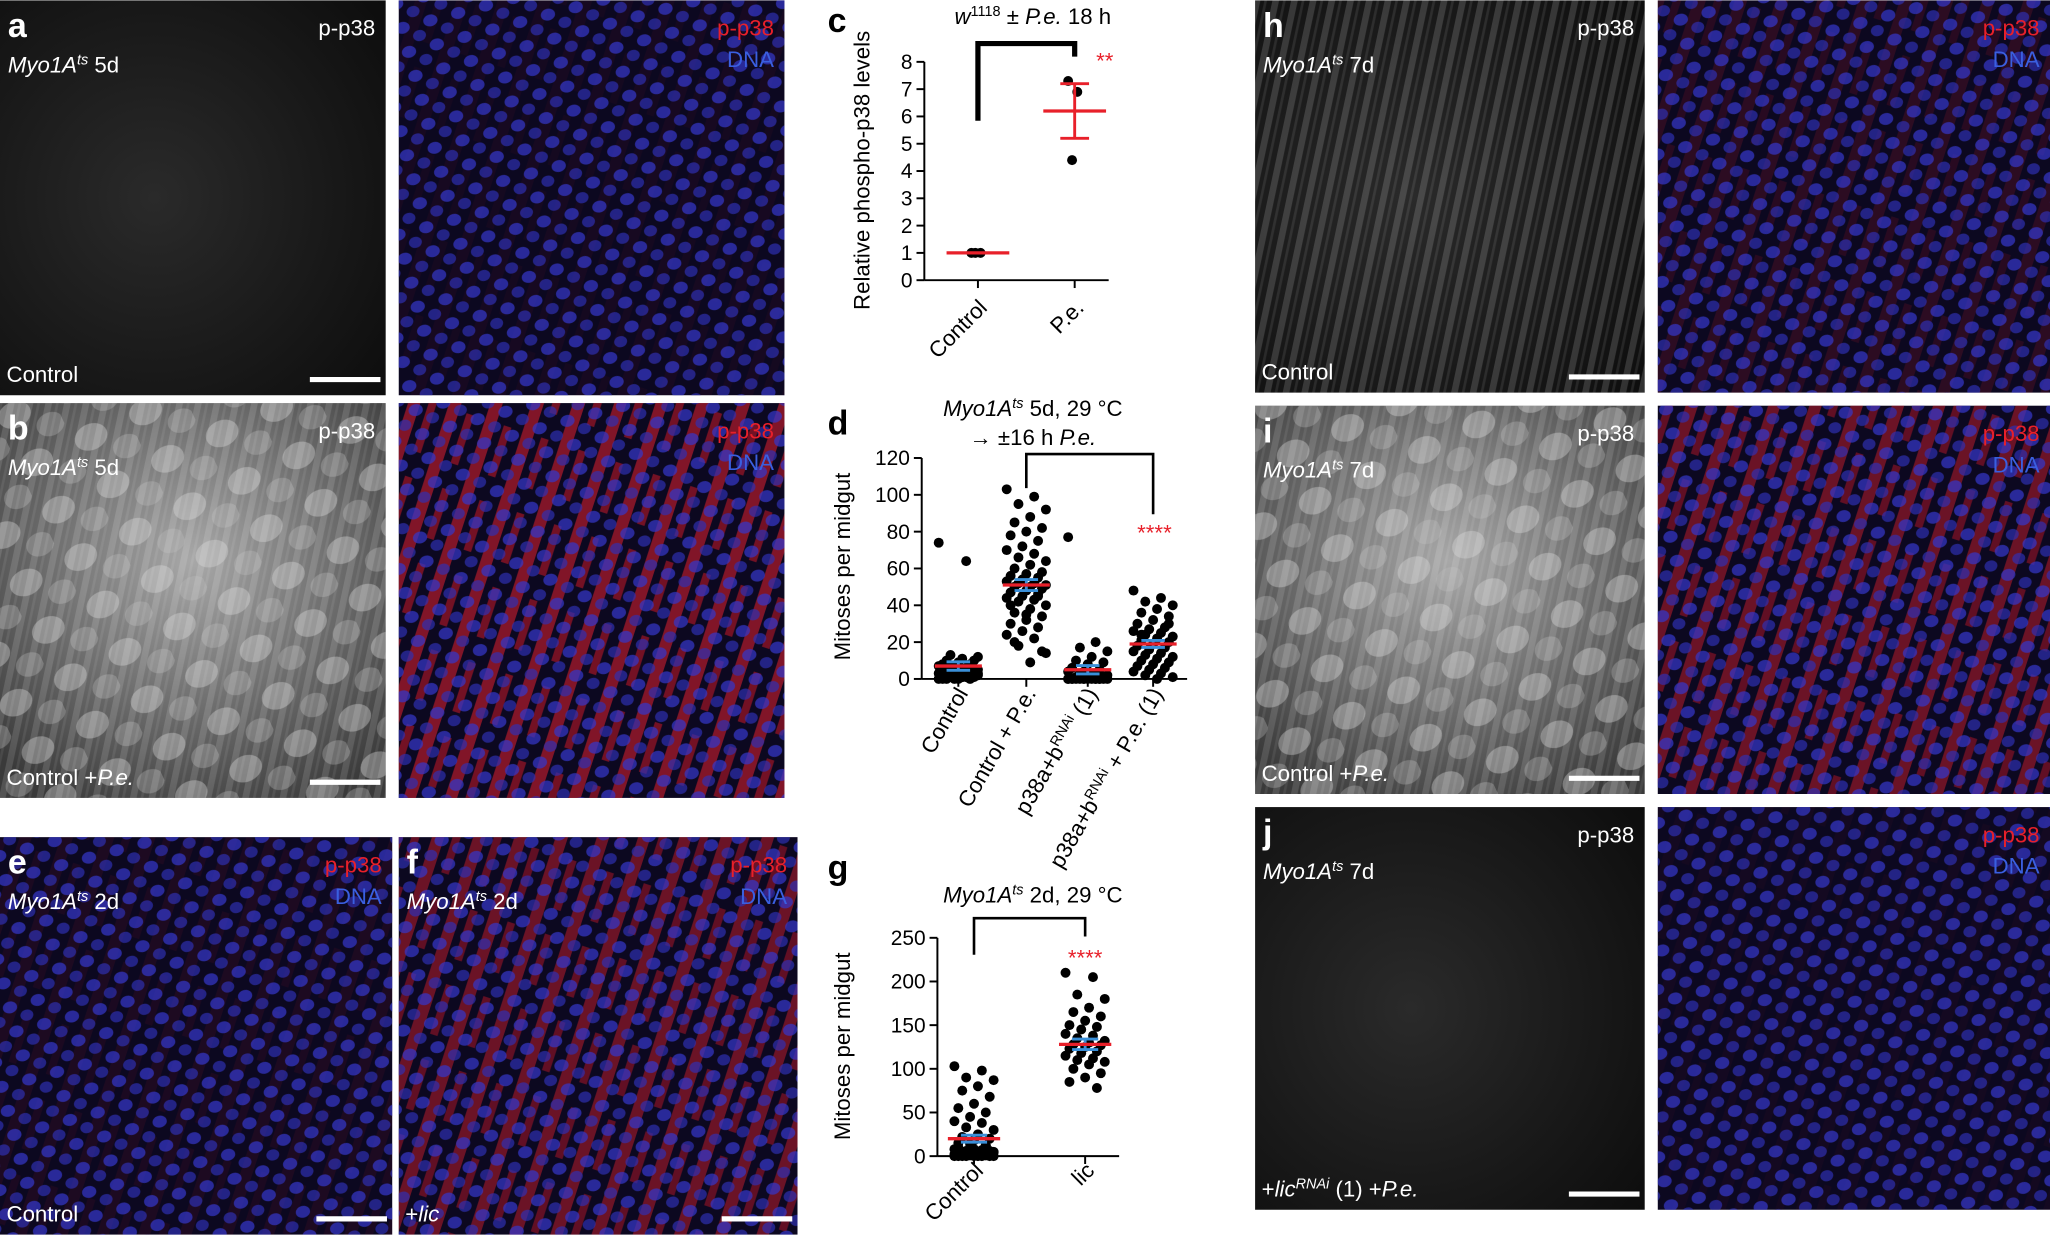 The height and width of the screenshot is (1235, 2050). What do you see at coordinates (920, 1156) in the screenshot?
I see `y-tick-label: 0` at bounding box center [920, 1156].